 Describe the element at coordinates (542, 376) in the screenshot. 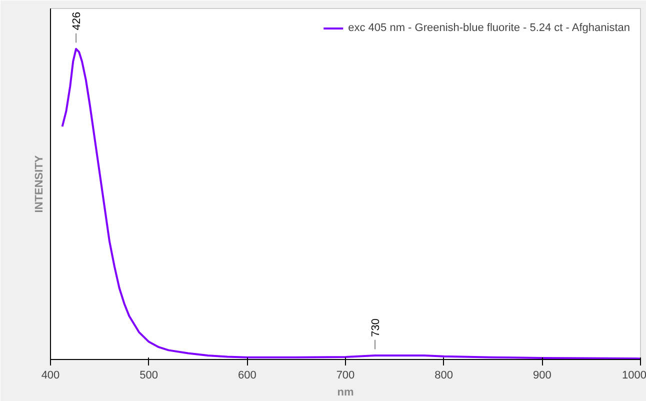

I see `x-tick-label: 900` at that location.